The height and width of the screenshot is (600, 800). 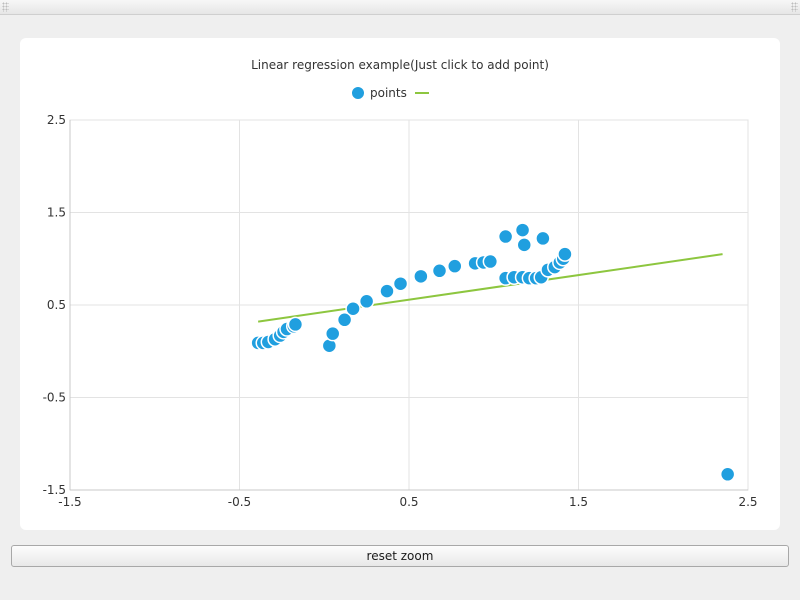 I want to click on x-tick-label: -0.5, so click(x=239, y=502).